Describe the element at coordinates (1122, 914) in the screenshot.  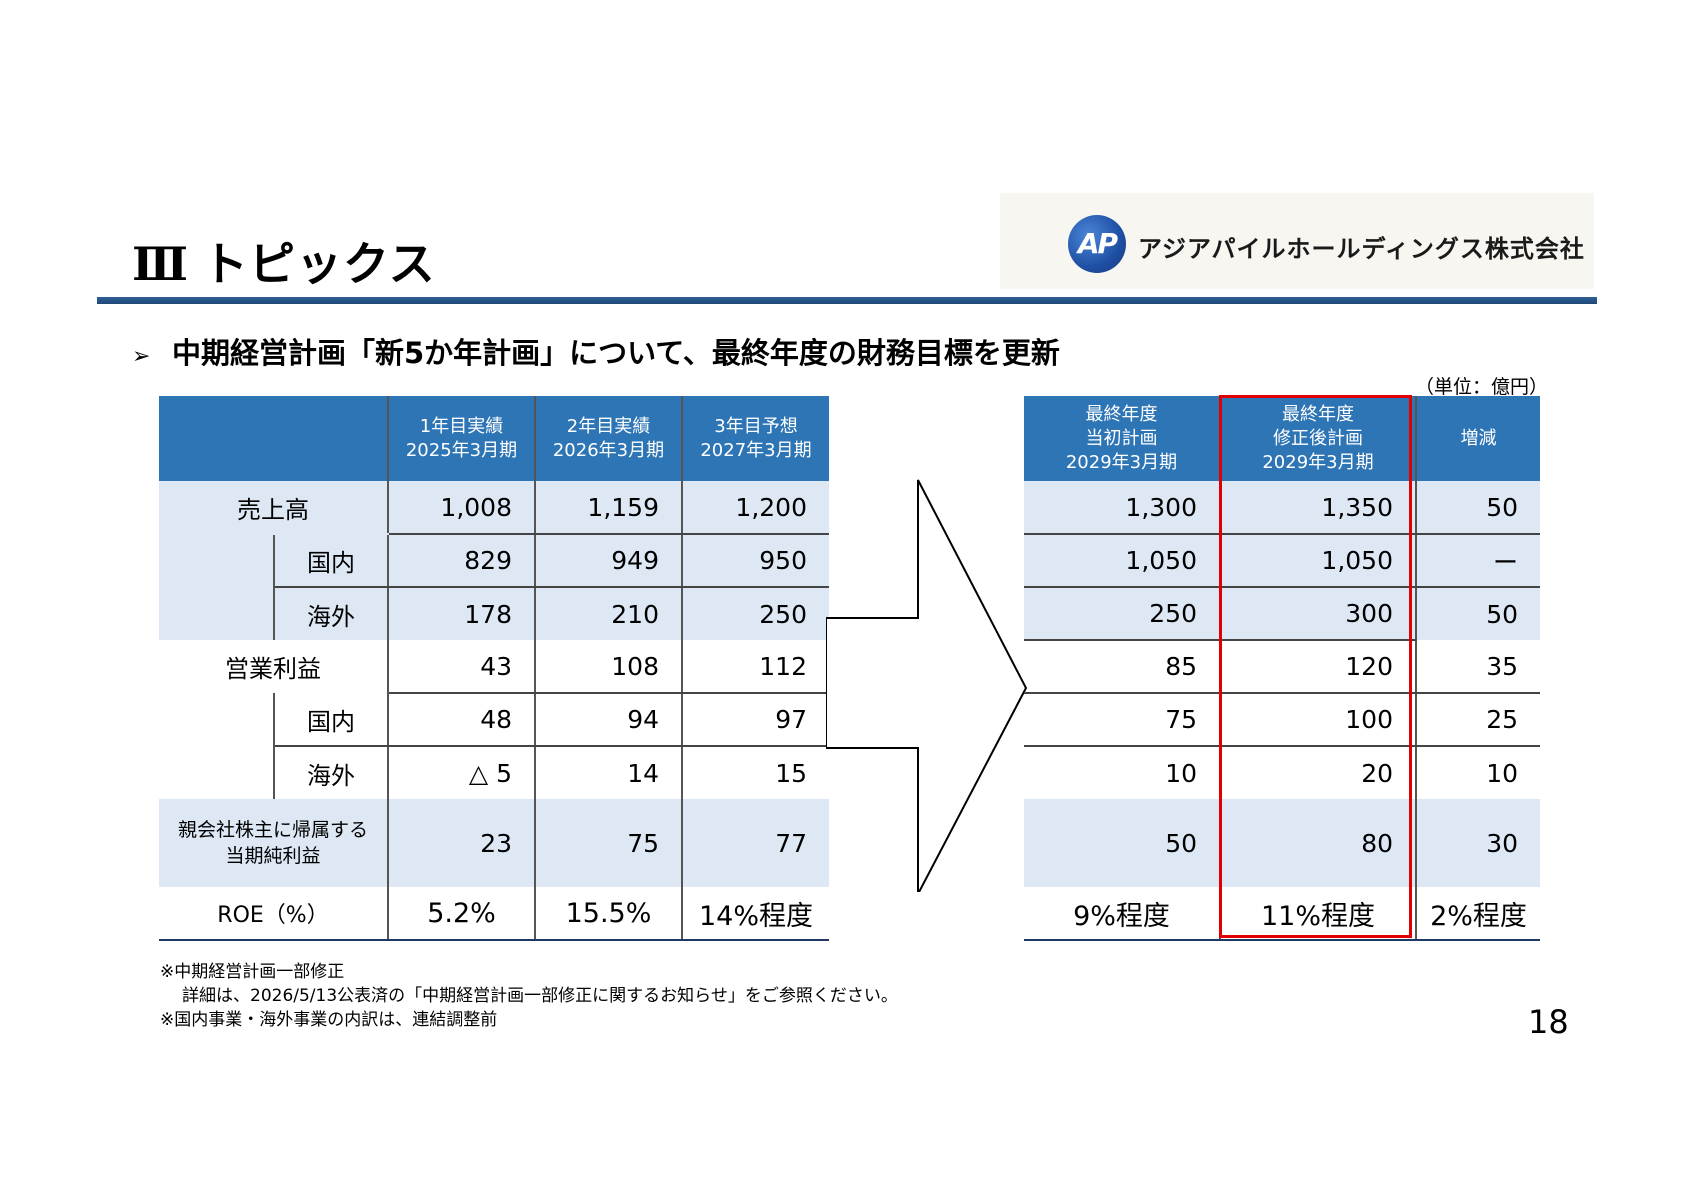
I see `cell: 9%程度` at that location.